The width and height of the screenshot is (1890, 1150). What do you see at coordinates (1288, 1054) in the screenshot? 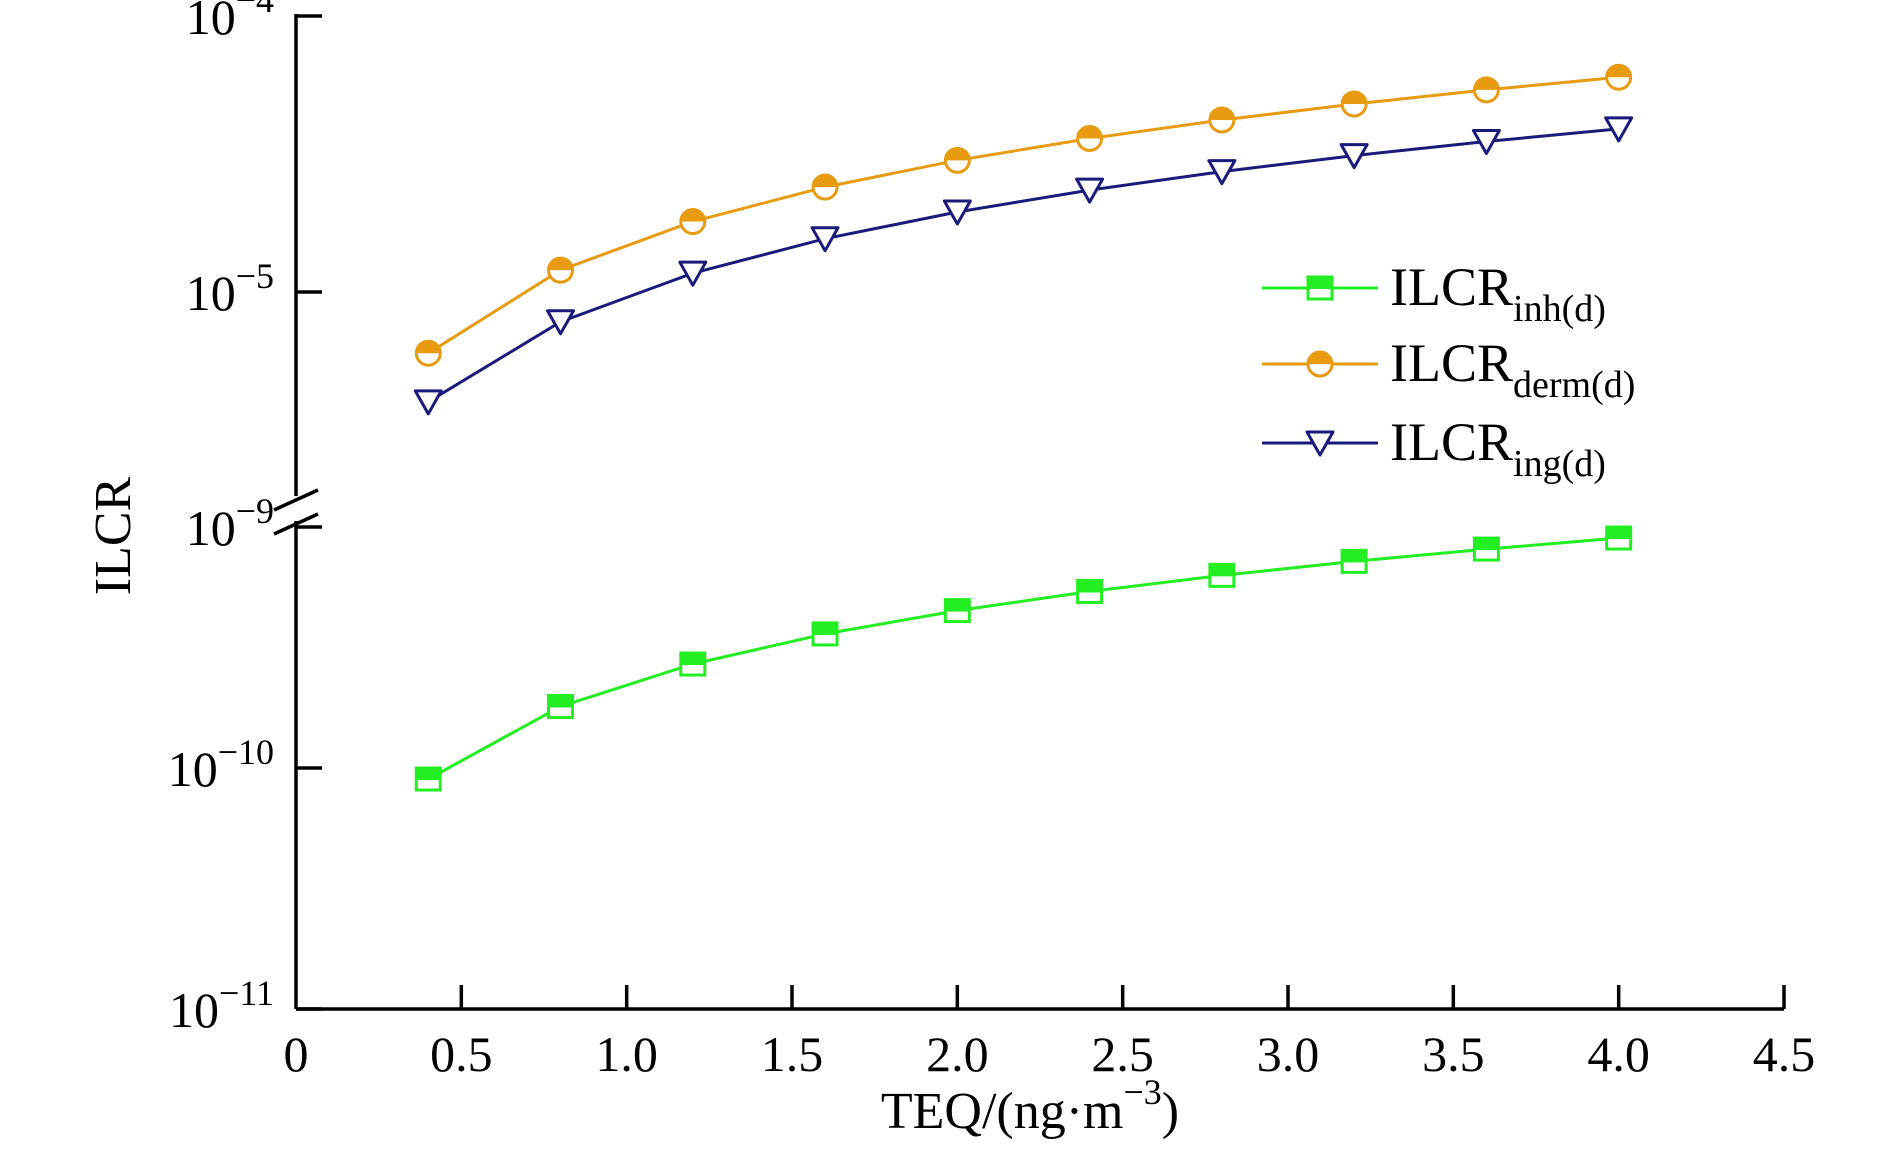
I see `x-tick-label: 3.0` at bounding box center [1288, 1054].